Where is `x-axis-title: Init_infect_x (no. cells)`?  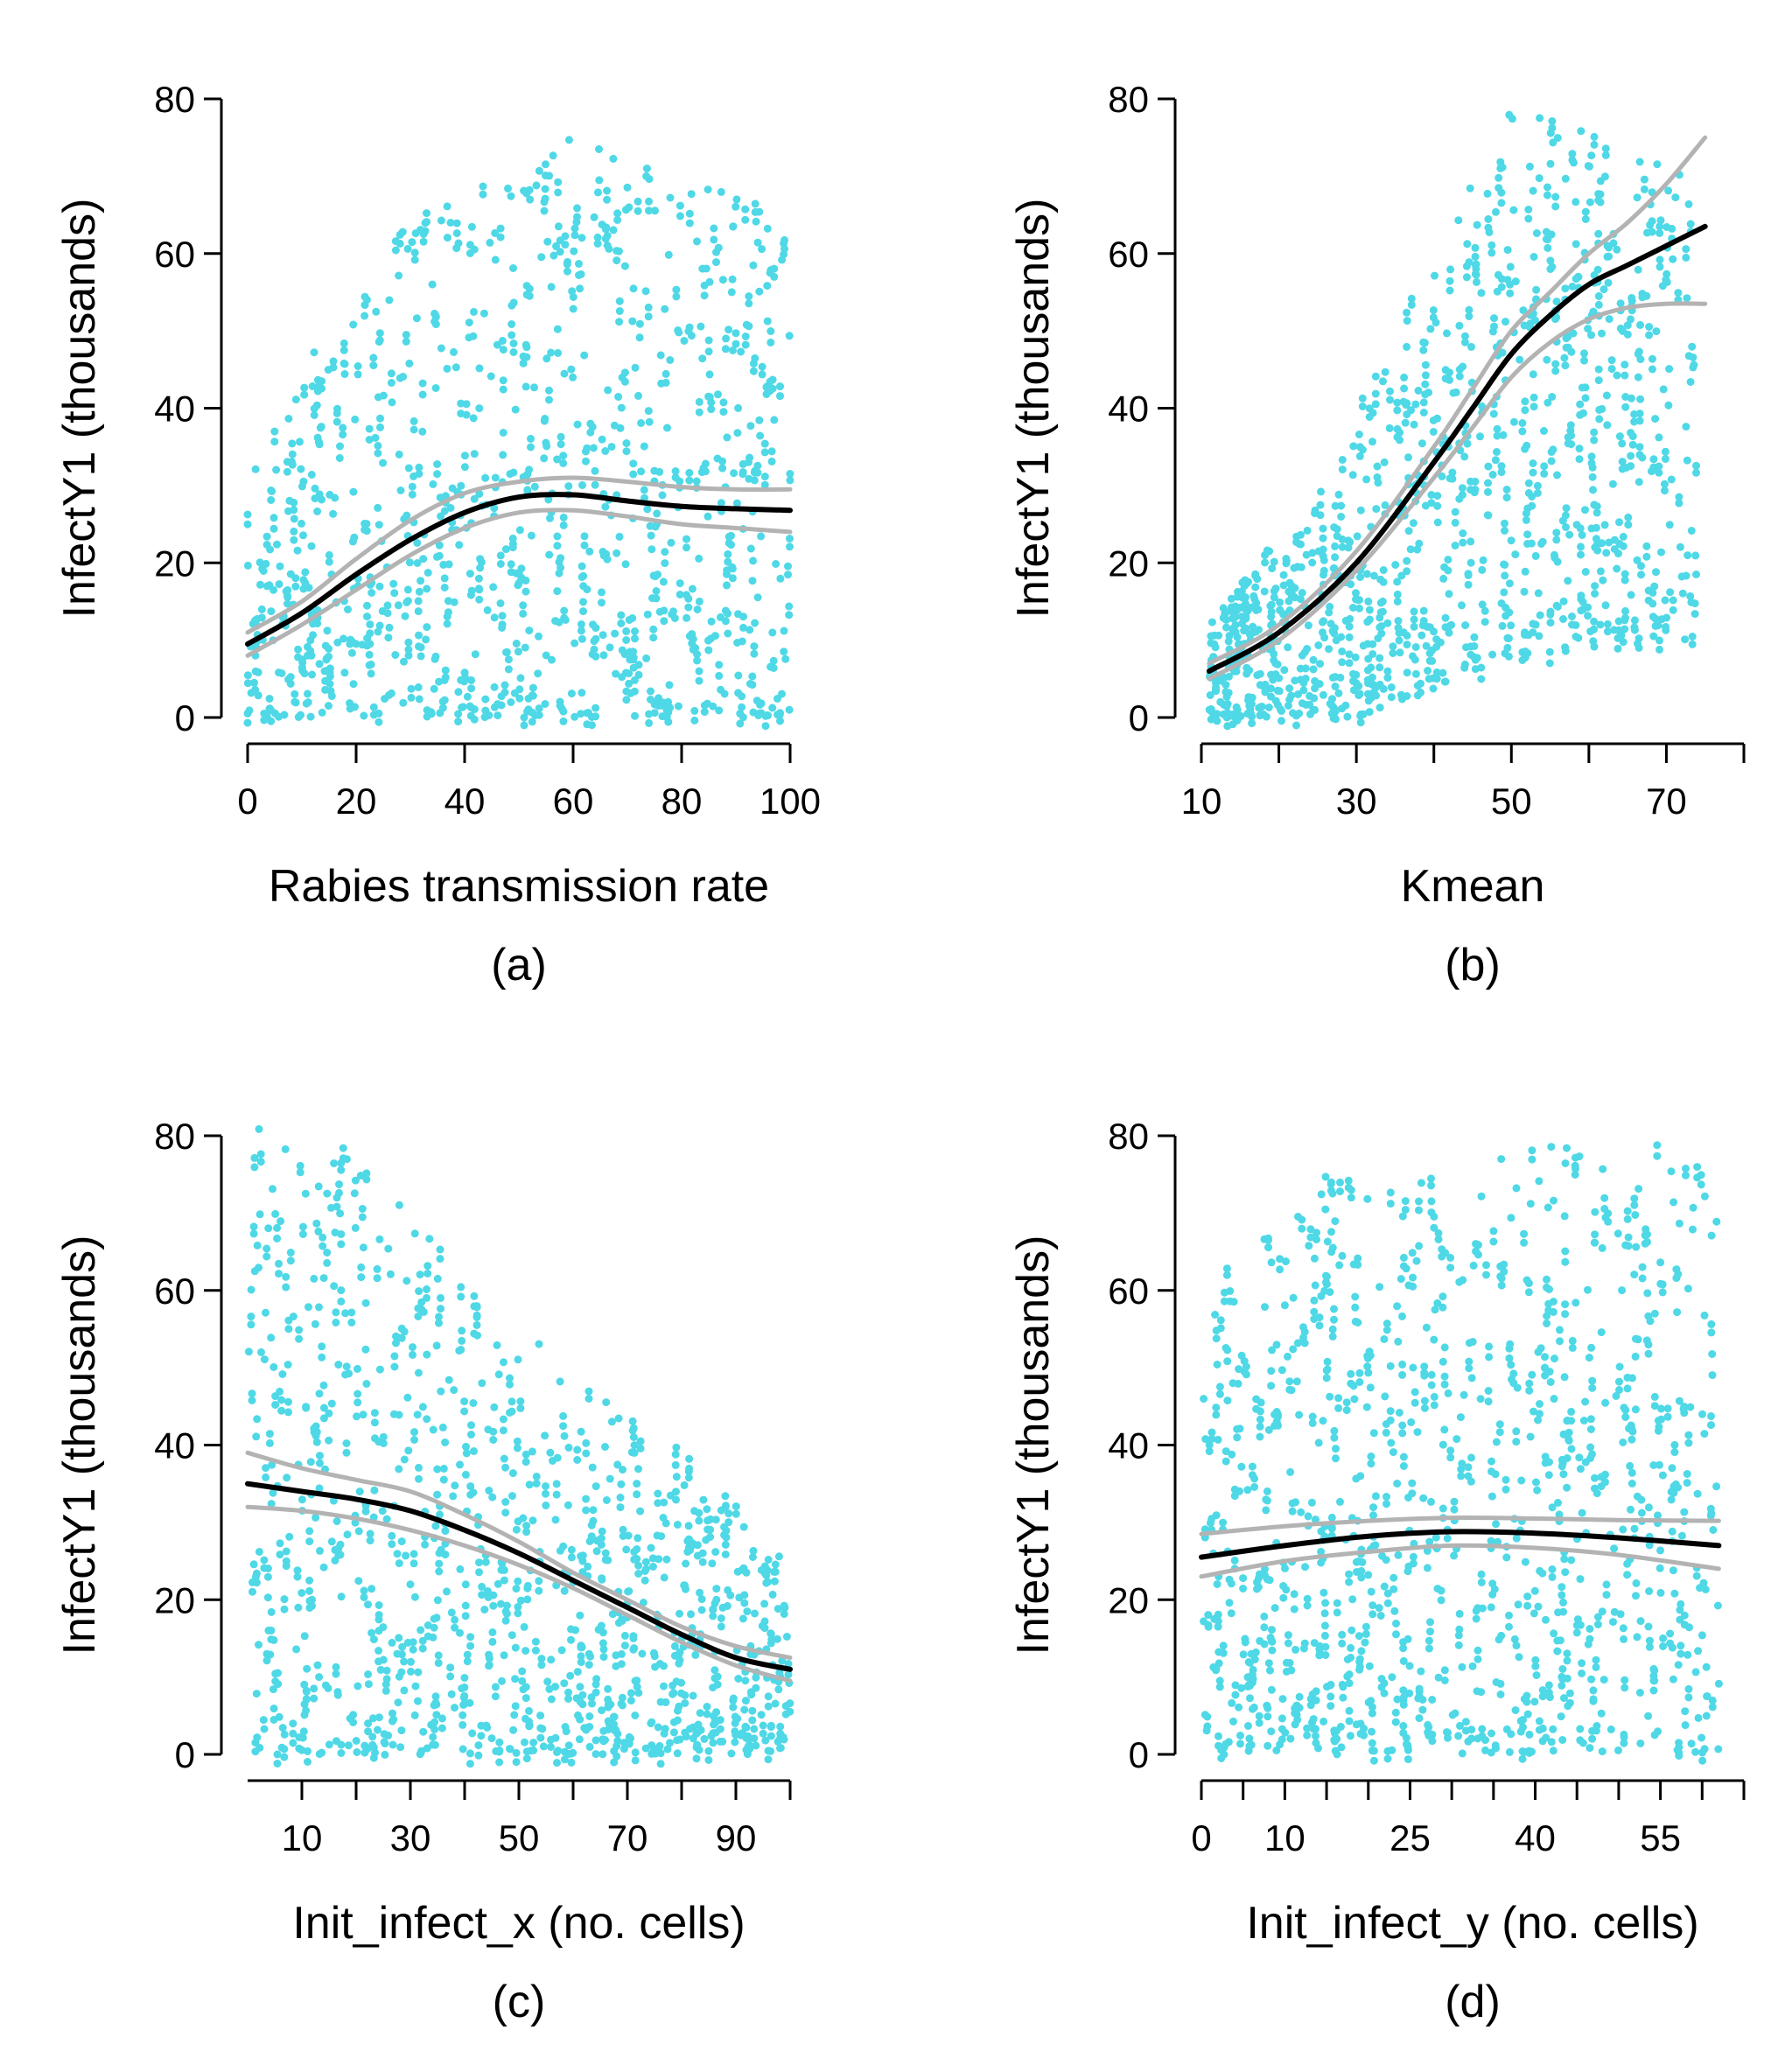 x-axis-title: Init_infect_x (no. cells) is located at coordinates (518, 1923).